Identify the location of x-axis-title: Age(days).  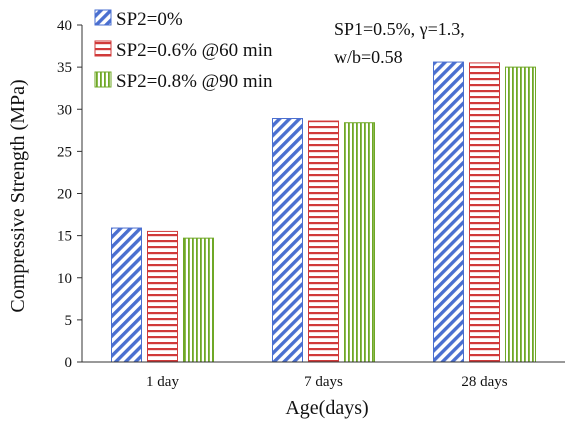
(326, 408).